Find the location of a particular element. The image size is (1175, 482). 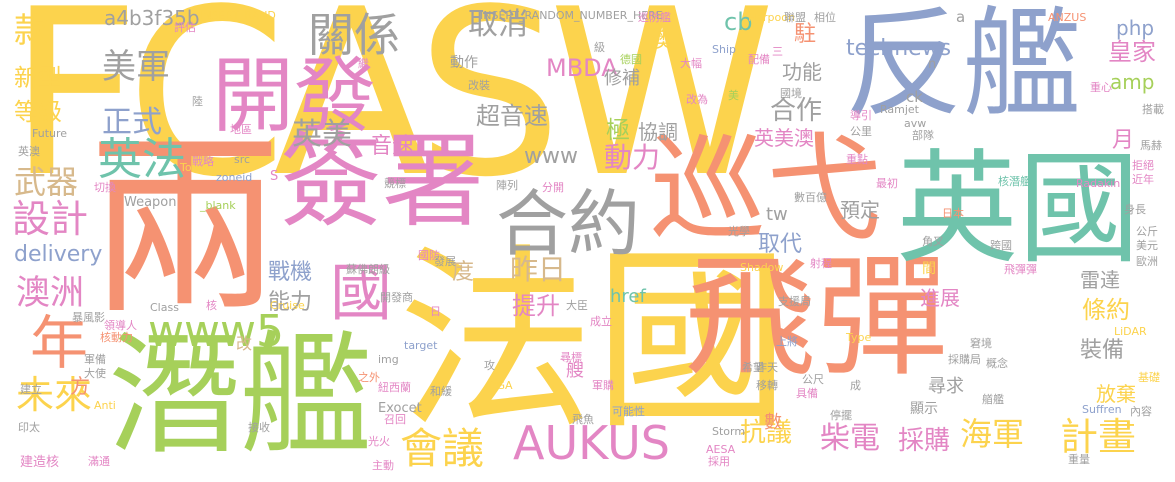

word-become: 成 is located at coordinates (855, 385).